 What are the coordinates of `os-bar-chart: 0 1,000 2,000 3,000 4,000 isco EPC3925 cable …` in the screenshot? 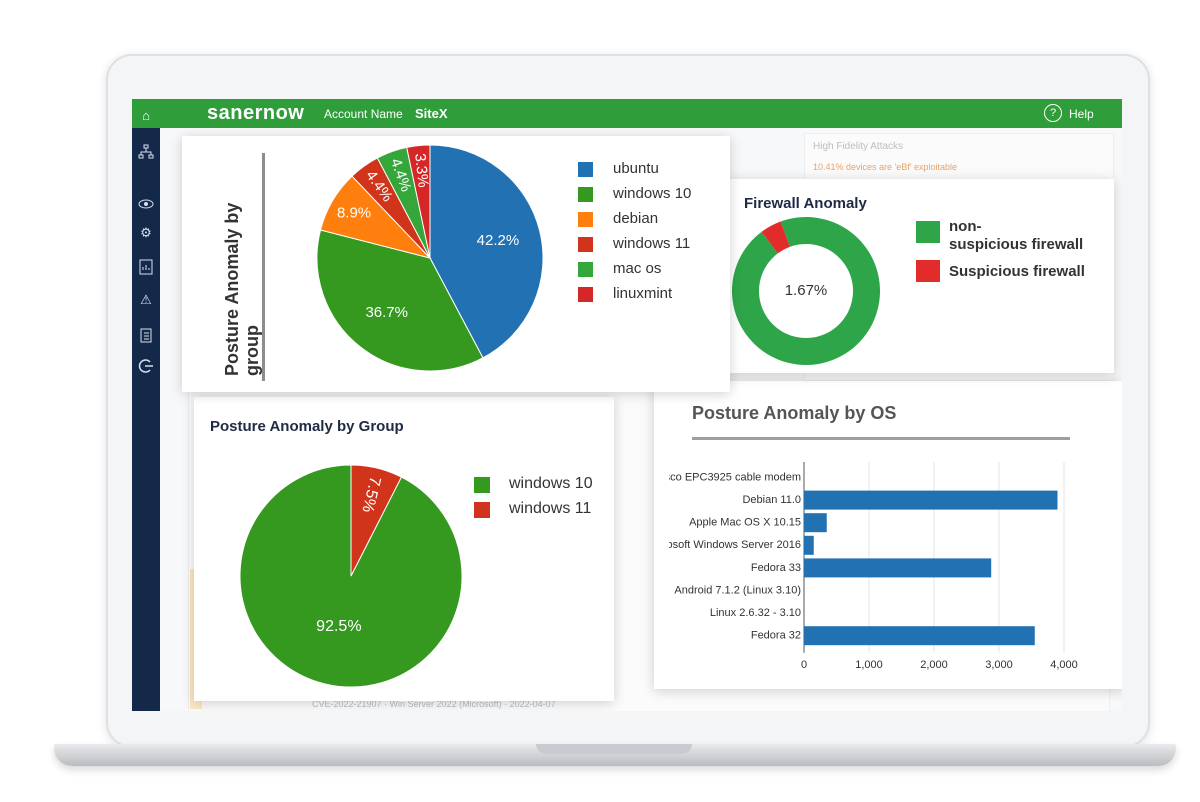 It's located at (866, 564).